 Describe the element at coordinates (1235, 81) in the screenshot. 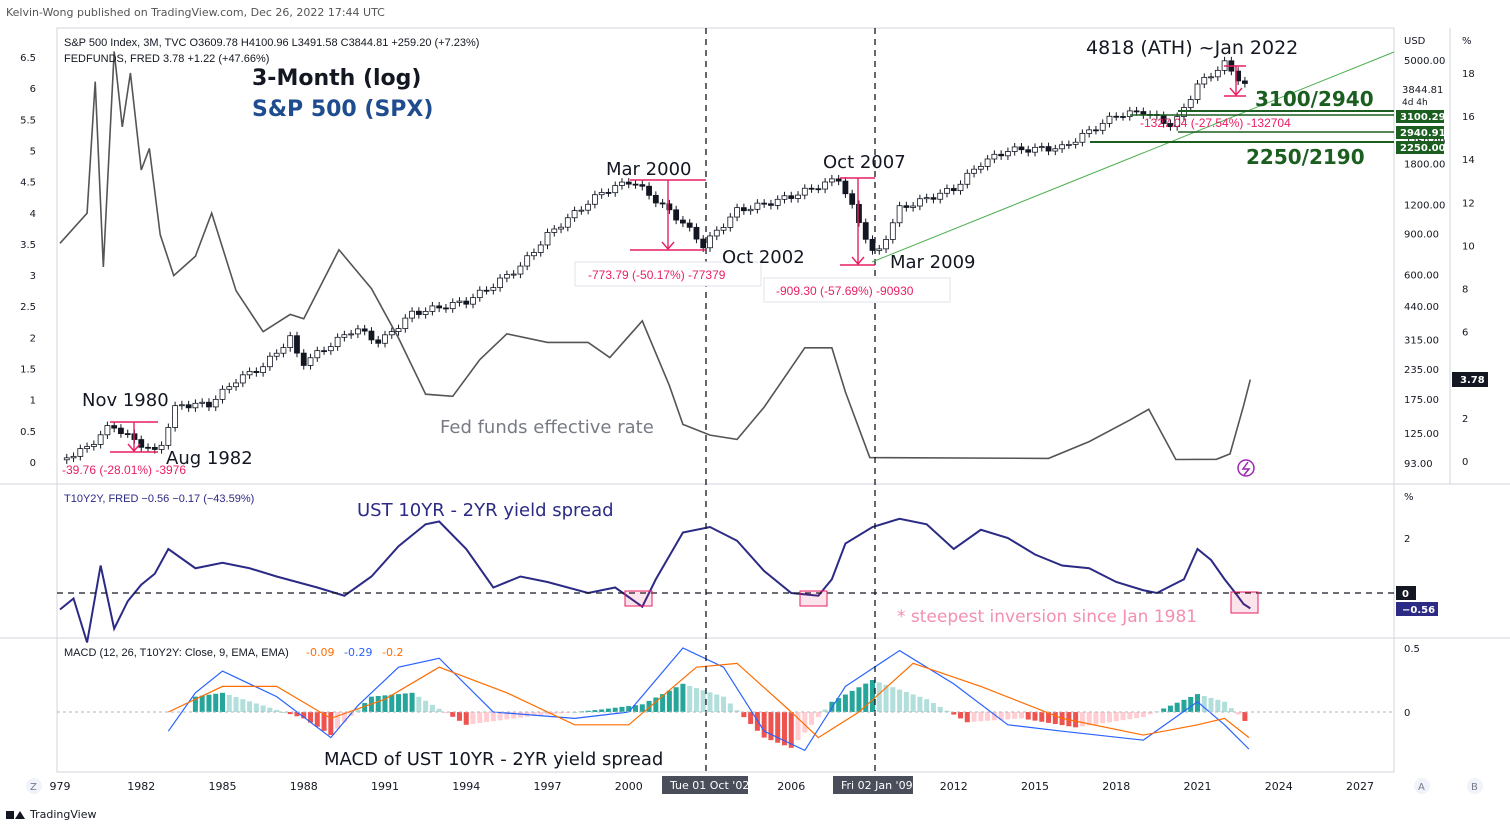

I see `drawdown-2022` at that location.